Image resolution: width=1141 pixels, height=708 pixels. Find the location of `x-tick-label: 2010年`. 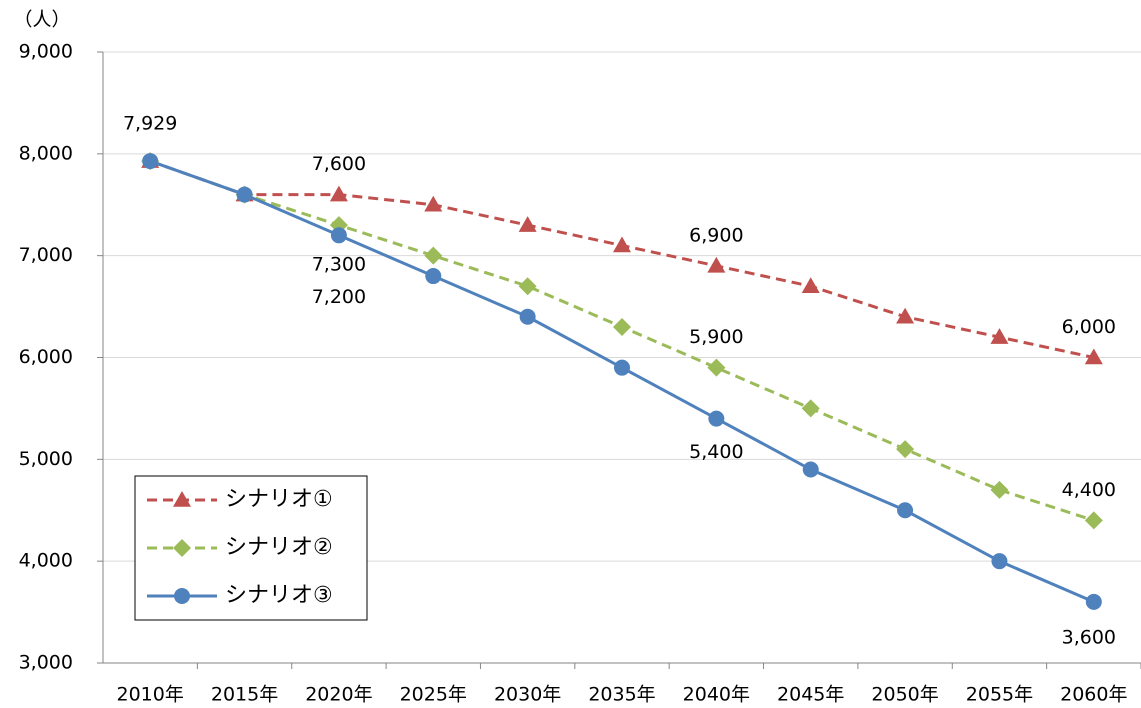

x-tick-label: 2010年 is located at coordinates (150, 695).